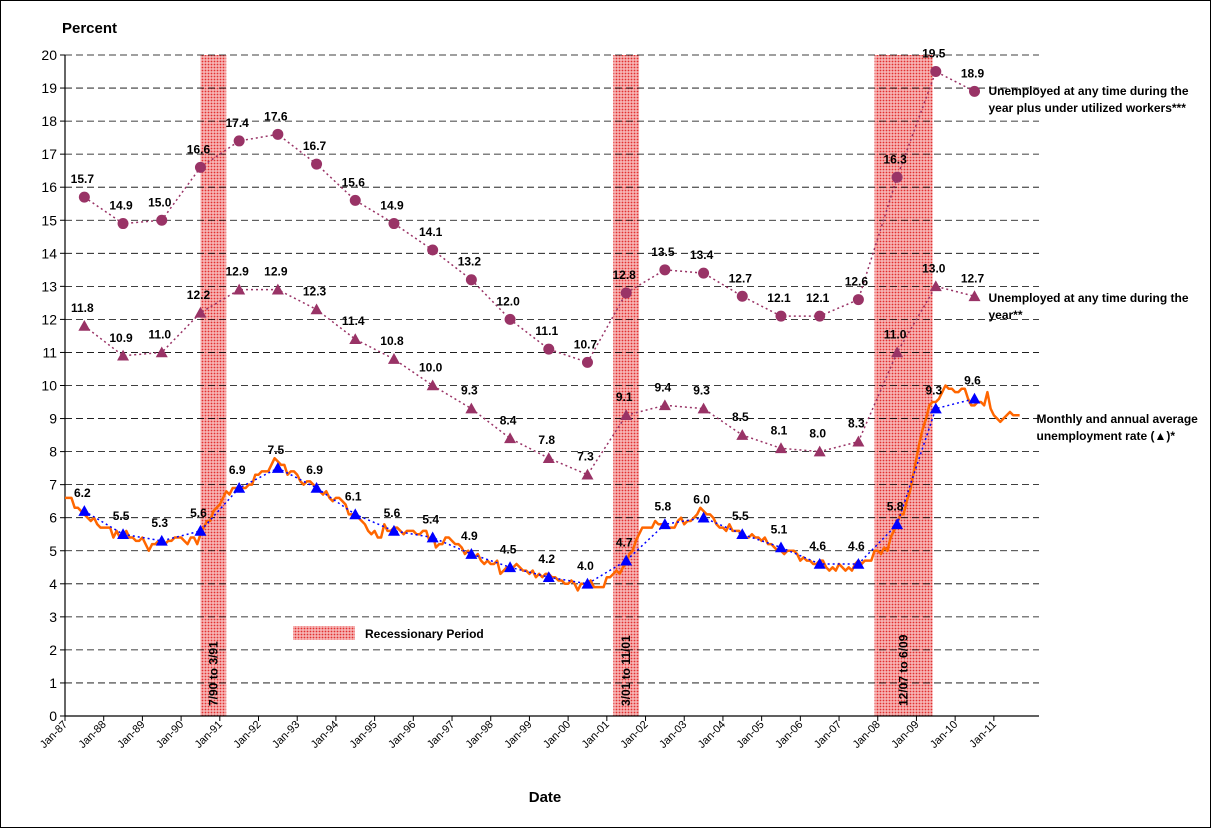  What do you see at coordinates (469, 536) in the screenshot?
I see `data-label: 4.9` at bounding box center [469, 536].